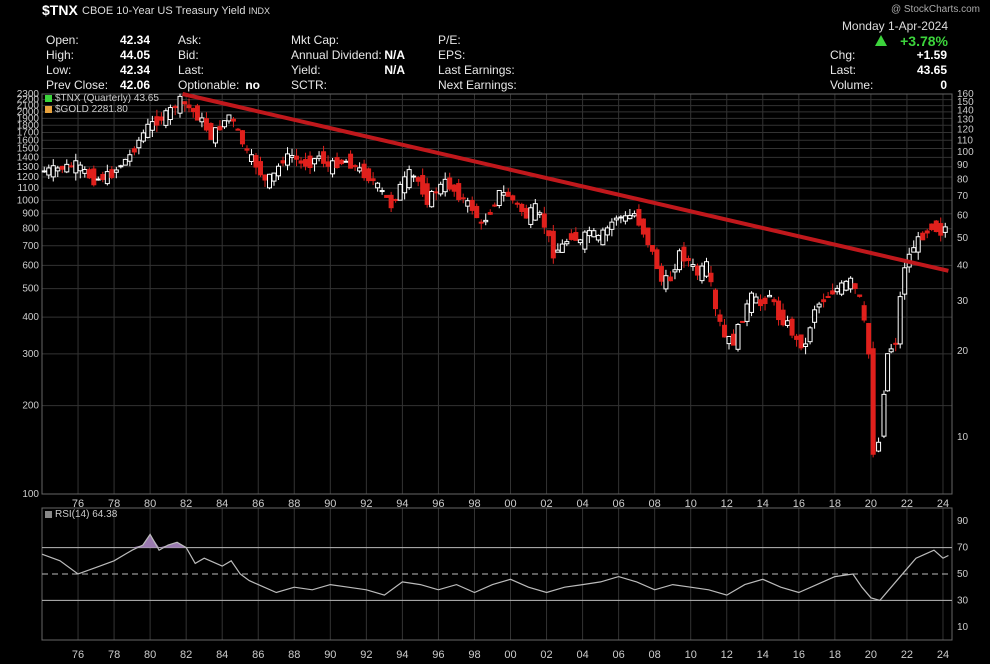  Describe the element at coordinates (209, 85) in the screenshot. I see `quote-label: Optionable:` at that location.